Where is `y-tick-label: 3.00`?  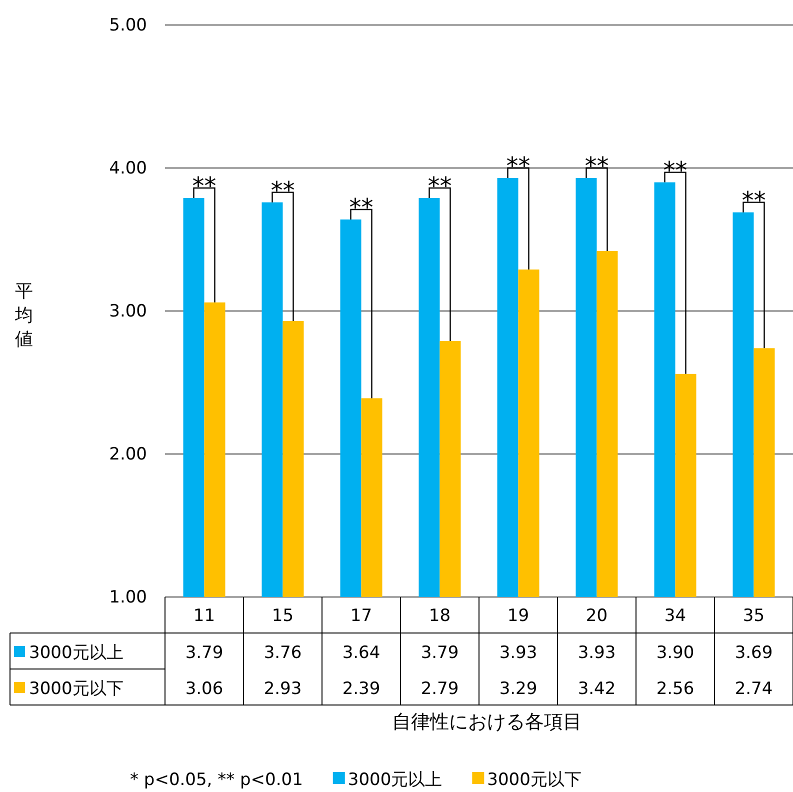 y-tick-label: 3.00 is located at coordinates (128, 311).